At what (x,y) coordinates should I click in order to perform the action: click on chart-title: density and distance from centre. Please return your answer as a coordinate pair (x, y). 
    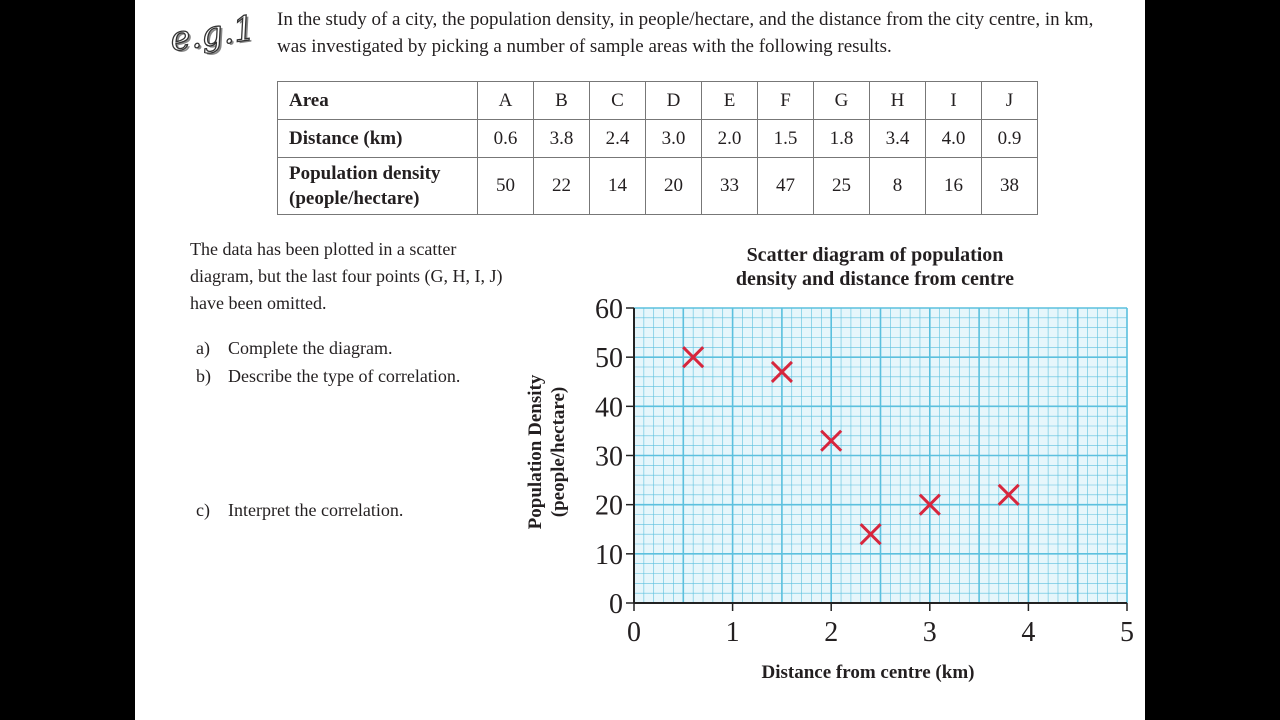
    Looking at the image, I should click on (875, 279).